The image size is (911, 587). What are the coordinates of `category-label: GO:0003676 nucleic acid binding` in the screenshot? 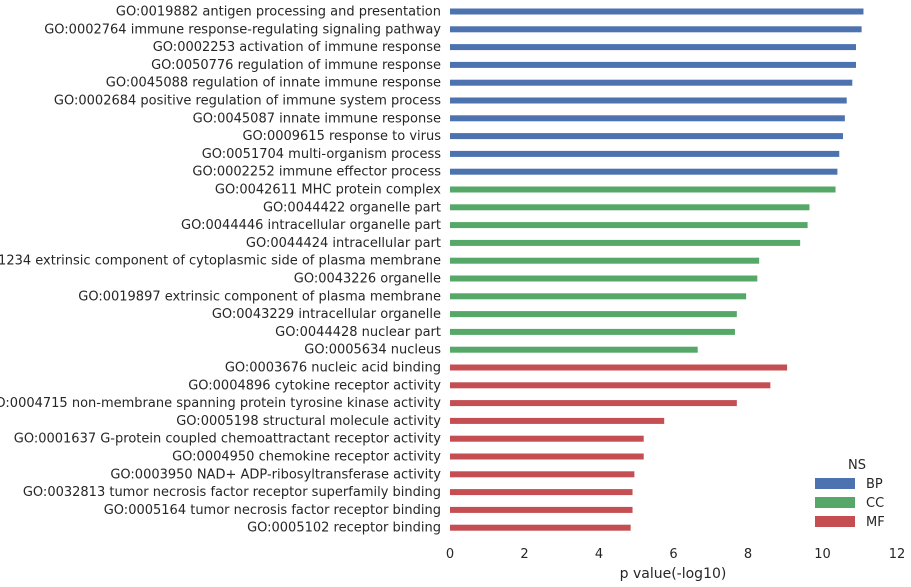 It's located at (333, 368).